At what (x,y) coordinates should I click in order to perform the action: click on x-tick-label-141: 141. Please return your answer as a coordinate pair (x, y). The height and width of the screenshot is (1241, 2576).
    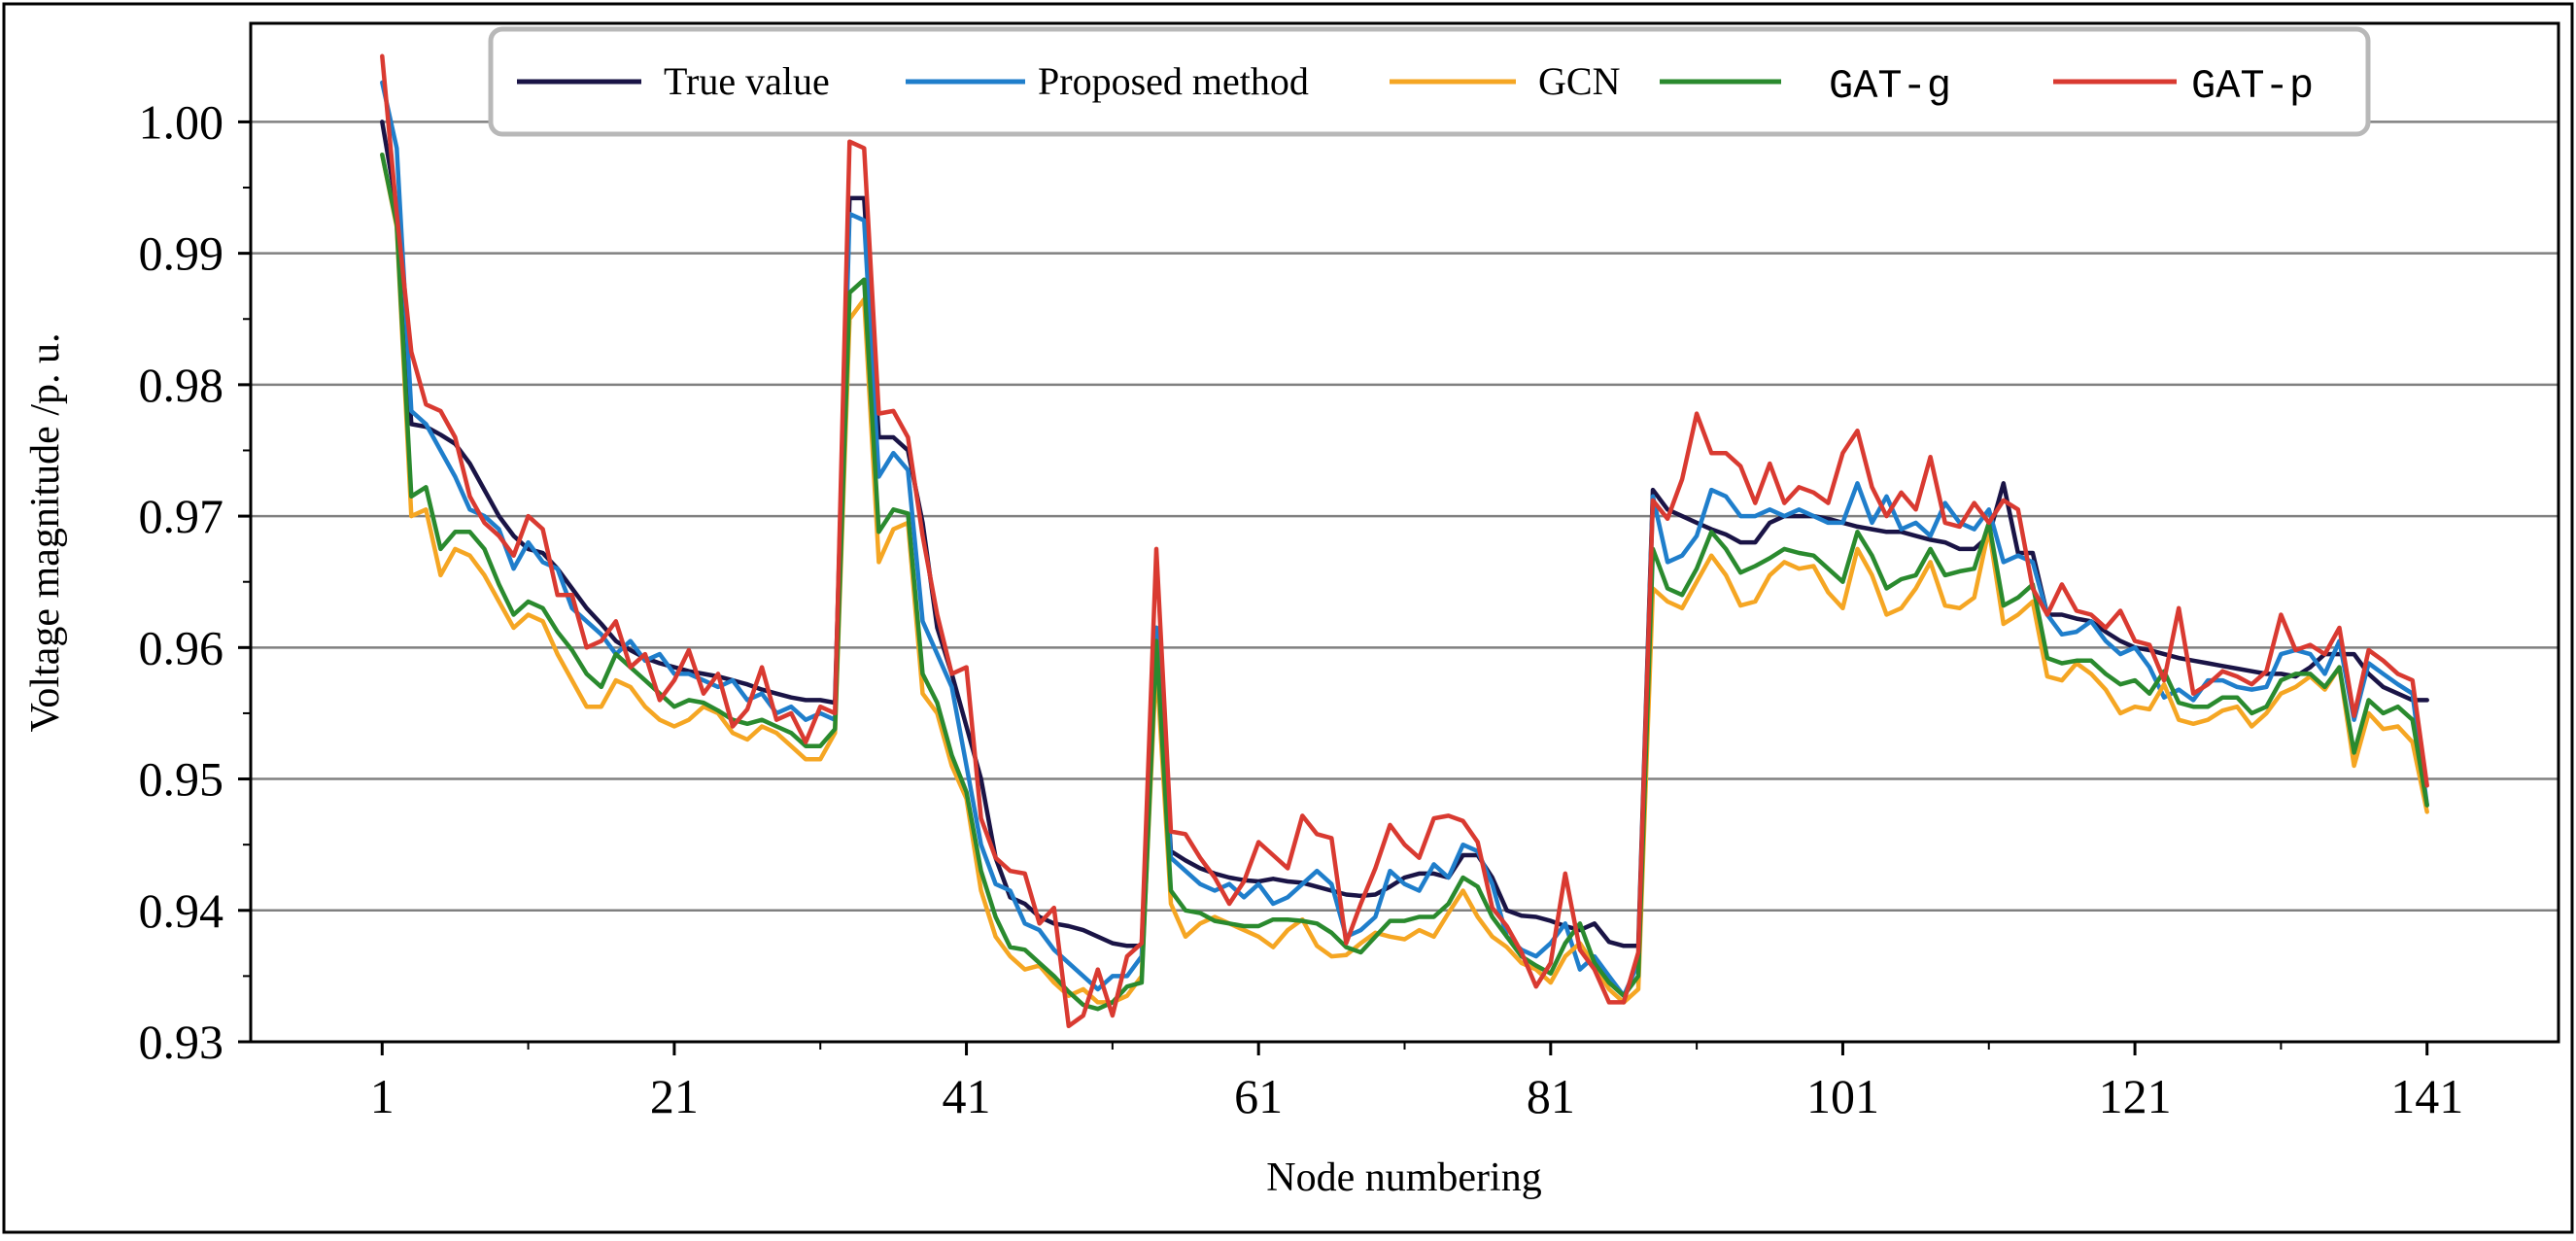
    Looking at the image, I should click on (2426, 1096).